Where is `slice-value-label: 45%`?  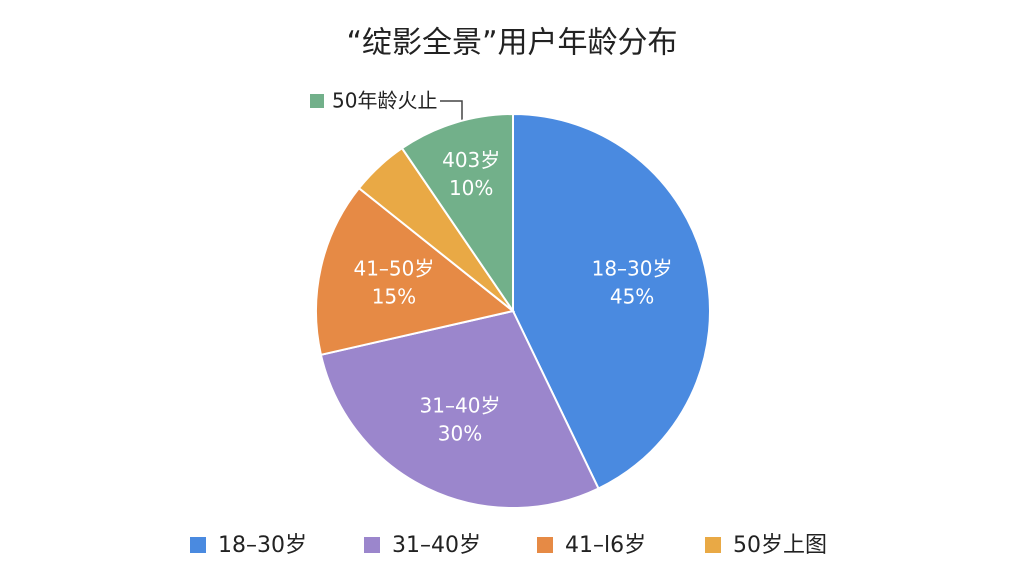
slice-value-label: 45% is located at coordinates (632, 296).